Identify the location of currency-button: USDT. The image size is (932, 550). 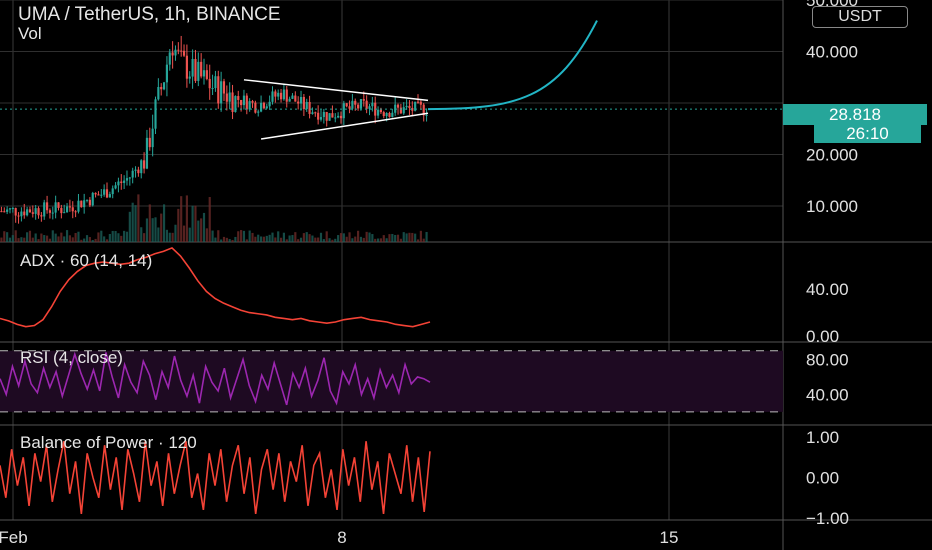
(860, 17).